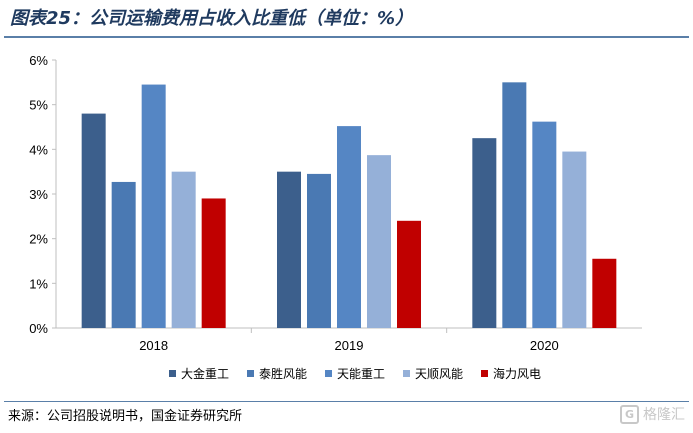  I want to click on legend-label: 天顺风能, so click(439, 374).